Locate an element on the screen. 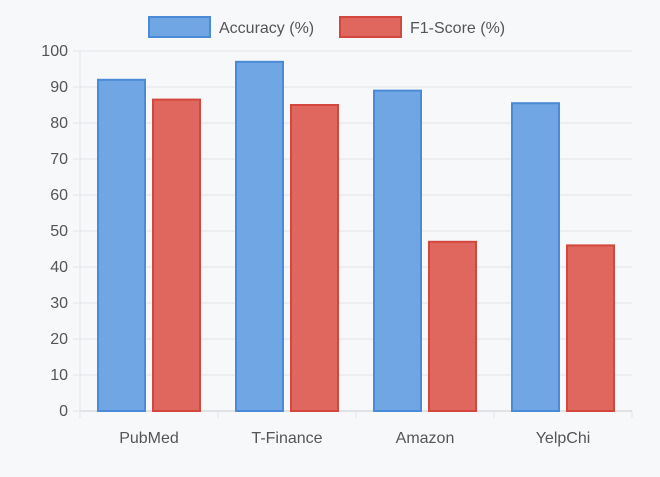  y-tick-label: 40 is located at coordinates (59, 267).